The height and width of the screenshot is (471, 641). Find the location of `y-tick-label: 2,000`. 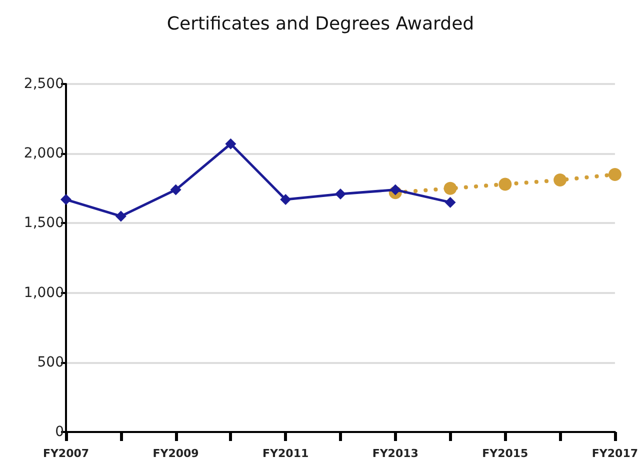

y-tick-label: 2,000 is located at coordinates (44, 154).